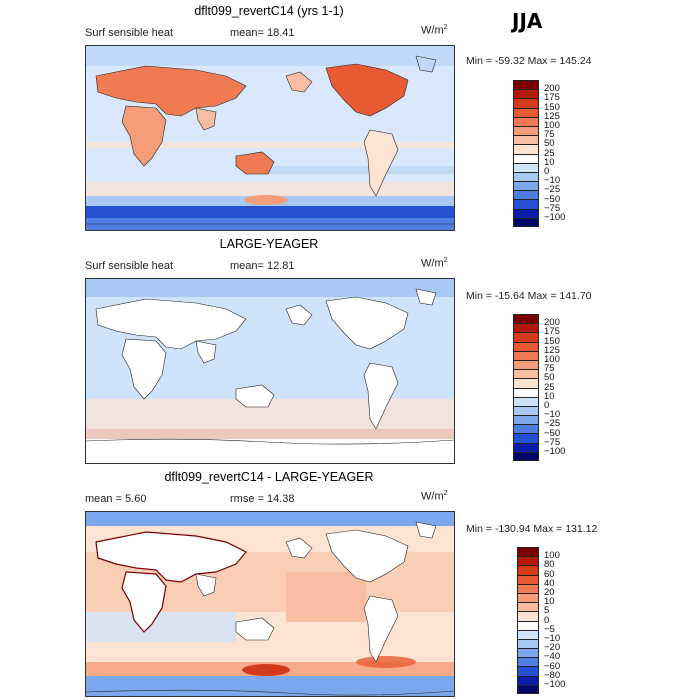 Image resolution: width=700 pixels, height=700 pixels. Describe the element at coordinates (552, 675) in the screenshot. I see `colorbar-tick-label: −80` at that location.